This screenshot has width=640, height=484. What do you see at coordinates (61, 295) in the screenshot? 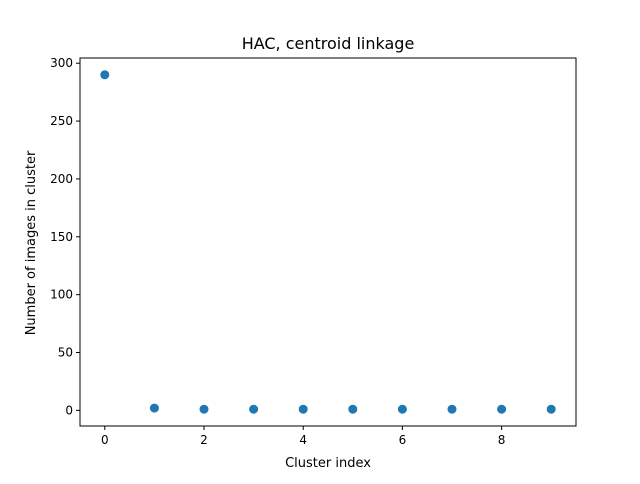
I see `y-tick-label: 100` at bounding box center [61, 295].